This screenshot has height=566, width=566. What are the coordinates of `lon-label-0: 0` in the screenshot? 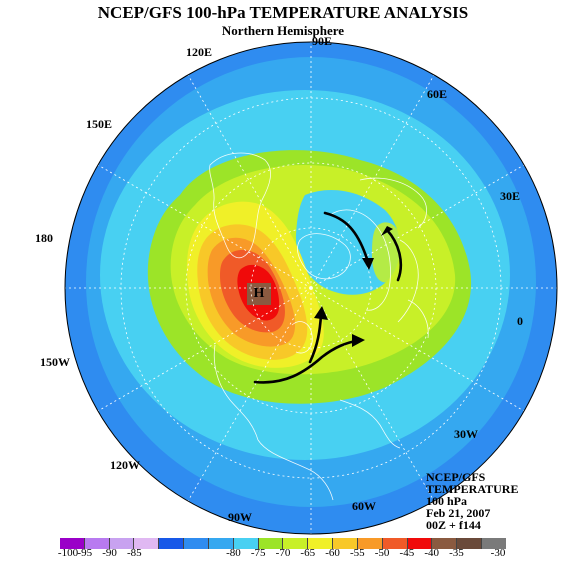 It's located at (520, 321).